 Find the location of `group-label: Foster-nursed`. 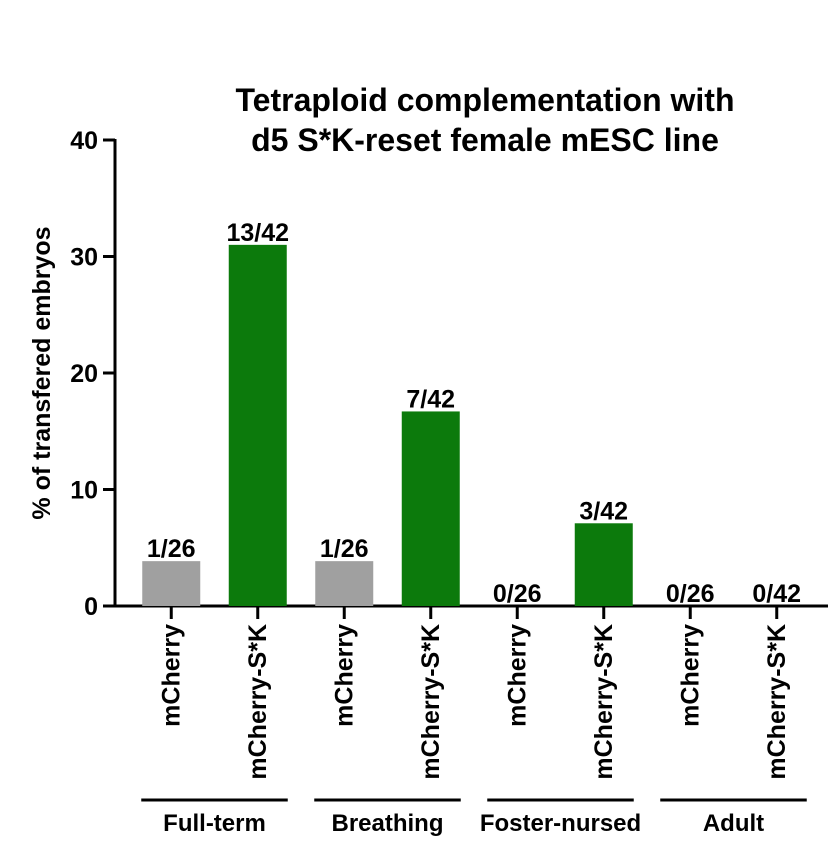

group-label: Foster-nursed is located at coordinates (560, 823).